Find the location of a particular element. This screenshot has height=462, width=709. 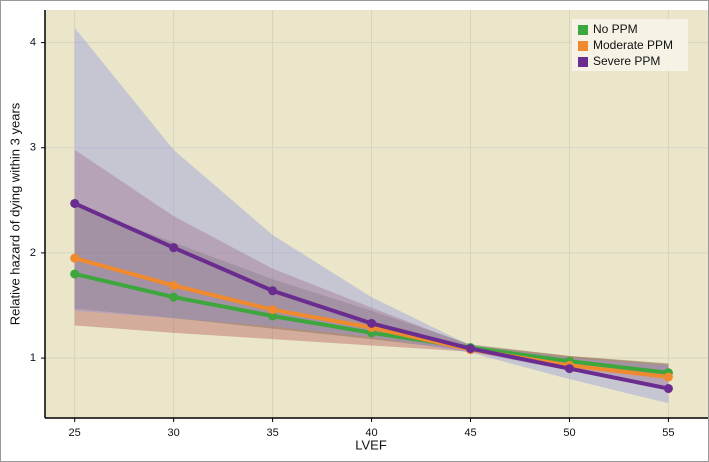

y-tick-label: 4 is located at coordinates (33, 43).